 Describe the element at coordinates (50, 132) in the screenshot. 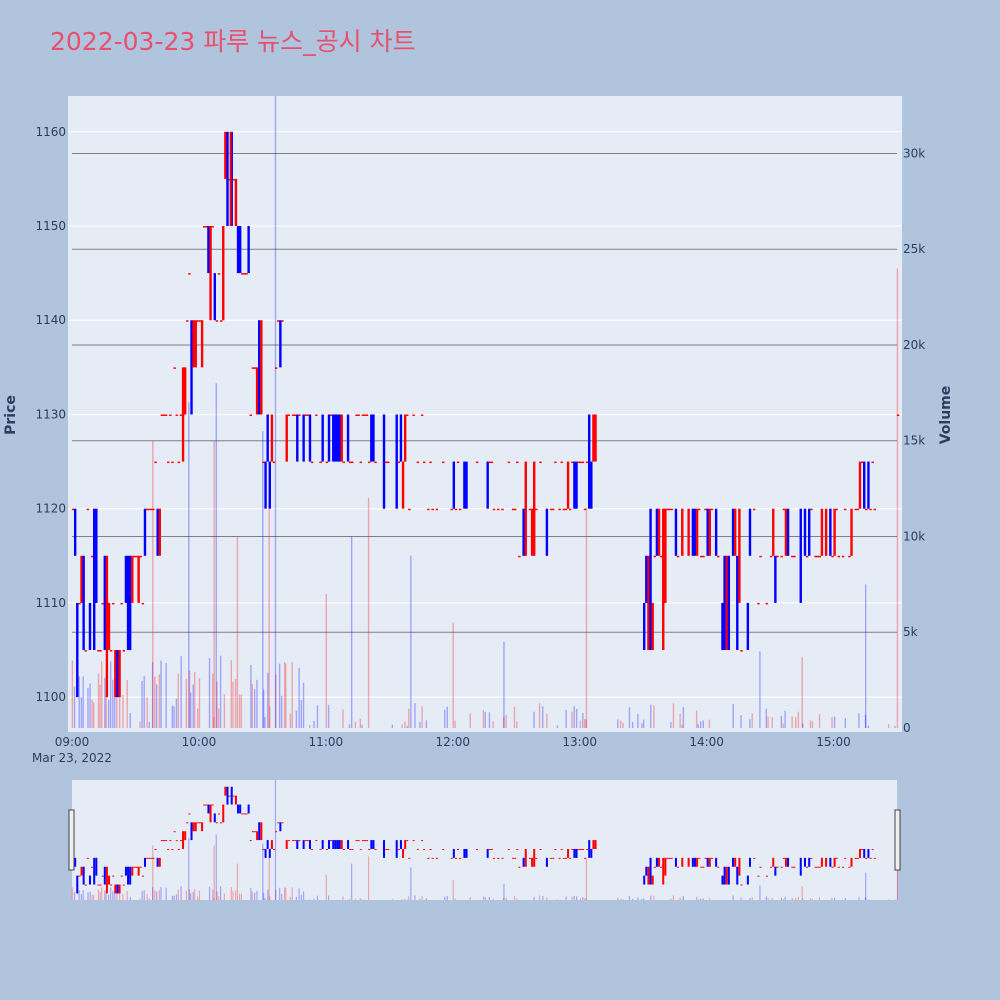

I see `price-tick-label: 1160` at that location.